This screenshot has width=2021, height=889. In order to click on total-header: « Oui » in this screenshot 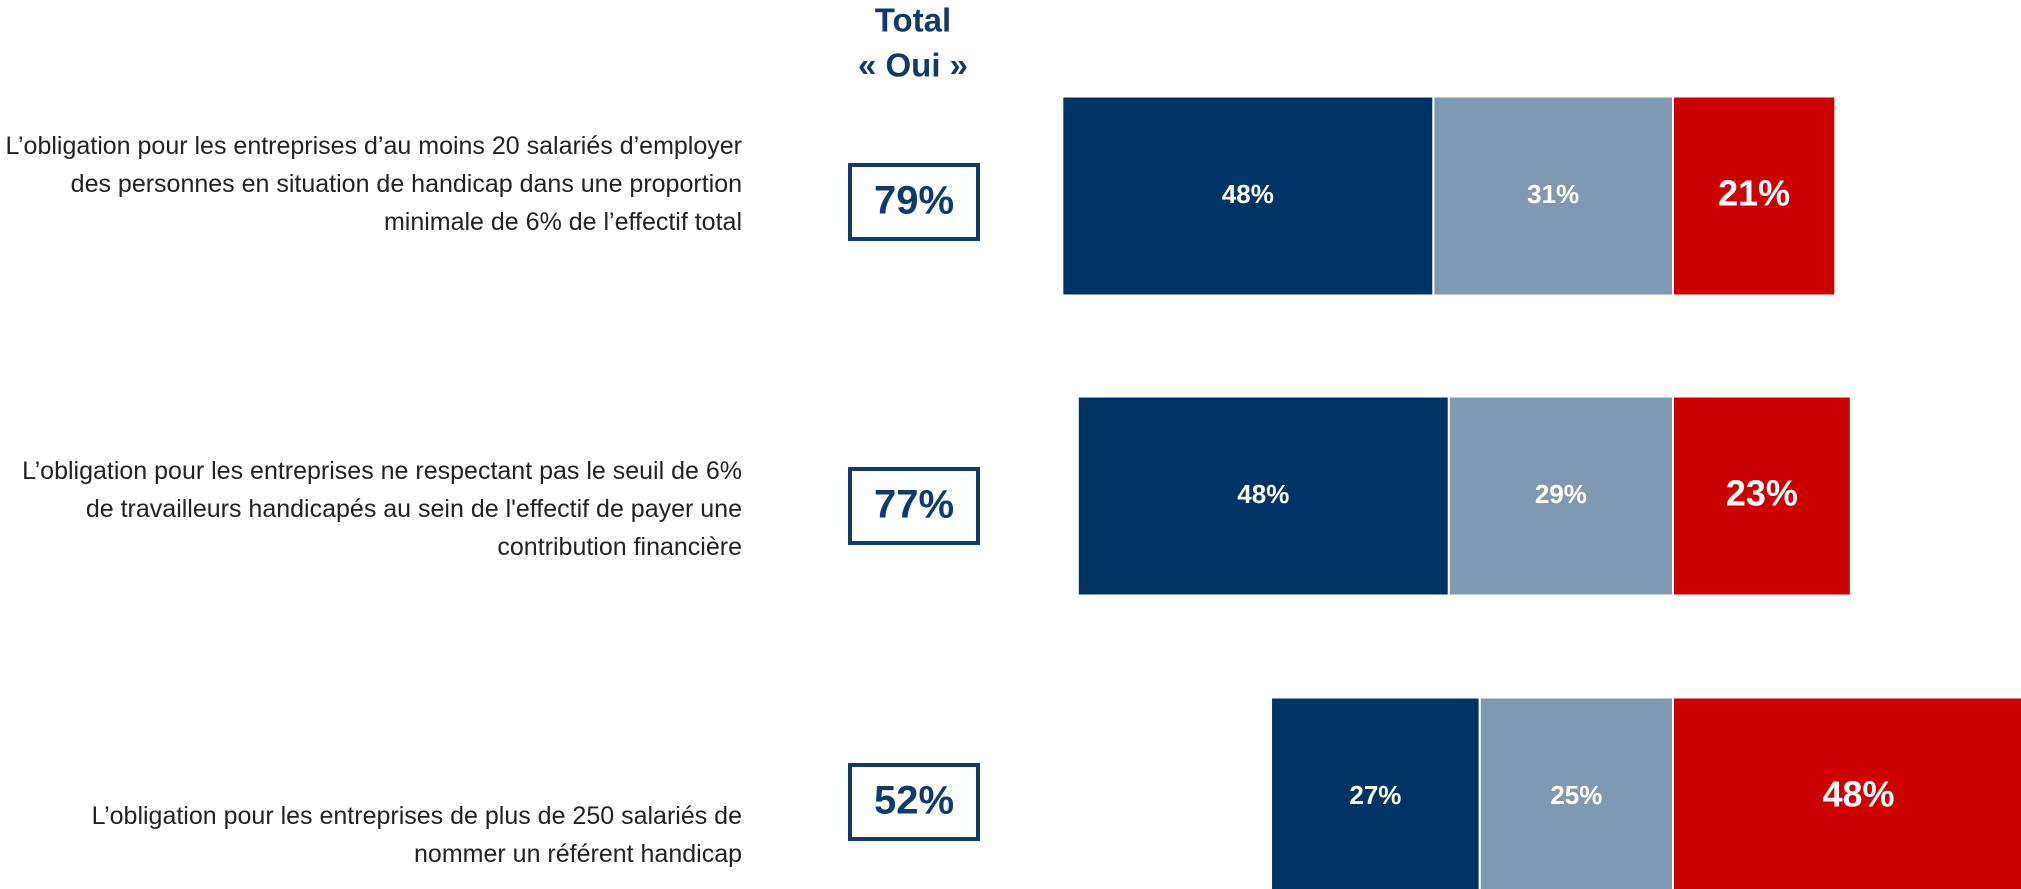, I will do `click(913, 65)`.